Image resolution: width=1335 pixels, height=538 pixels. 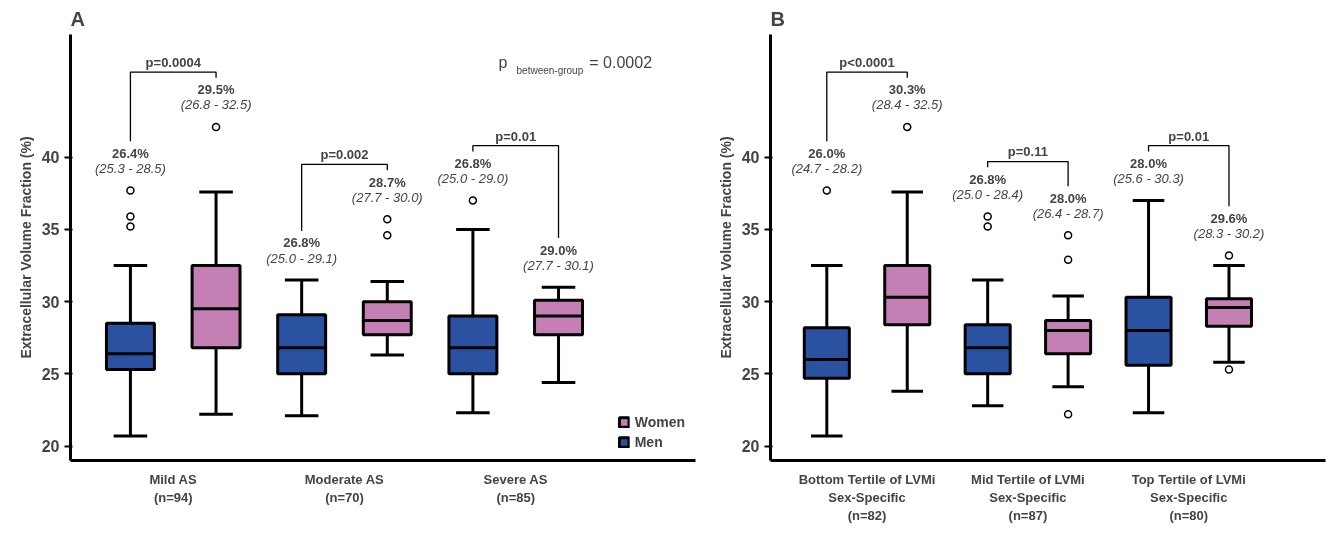 What do you see at coordinates (558, 257) in the screenshot?
I see `text: 29.0% (27.7 - 30.1)` at bounding box center [558, 257].